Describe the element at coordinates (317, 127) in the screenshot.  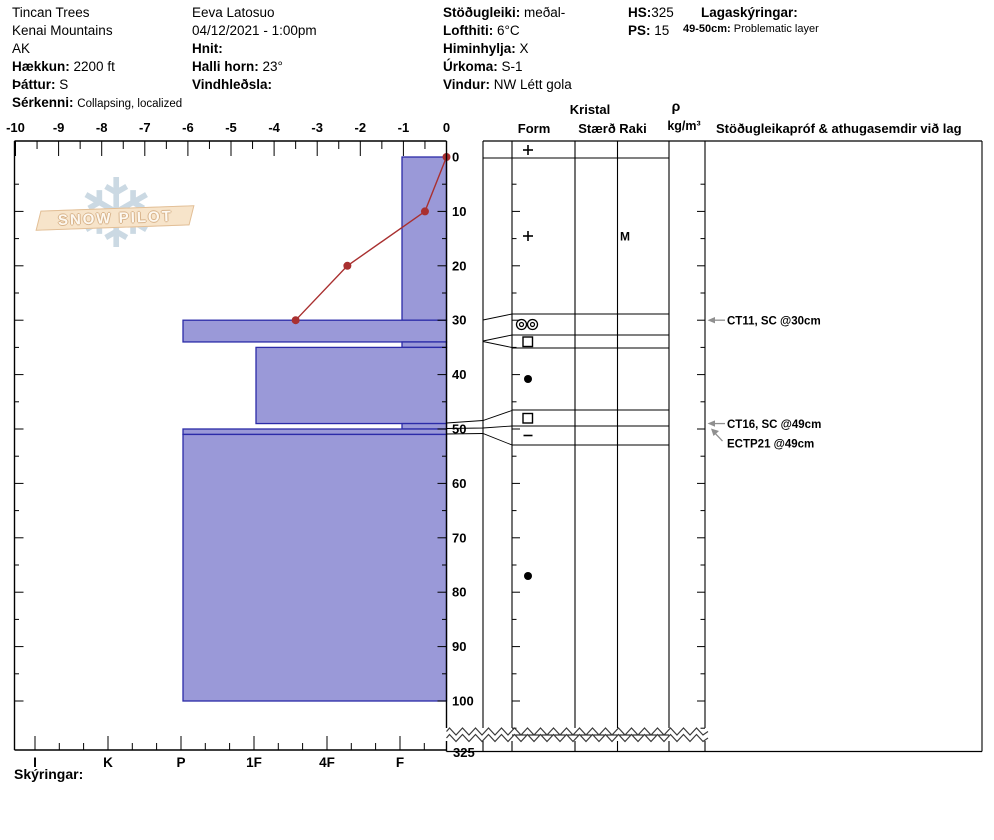
I see `svg-text: -3` at that location.